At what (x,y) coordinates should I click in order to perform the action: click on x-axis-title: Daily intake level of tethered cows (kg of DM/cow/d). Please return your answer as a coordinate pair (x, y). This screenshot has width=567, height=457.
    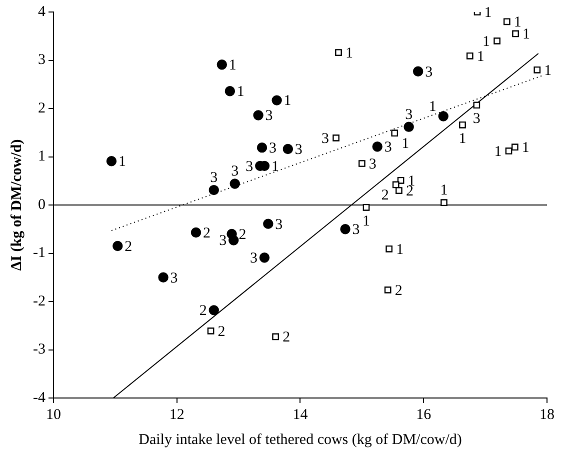
    Looking at the image, I should click on (300, 440).